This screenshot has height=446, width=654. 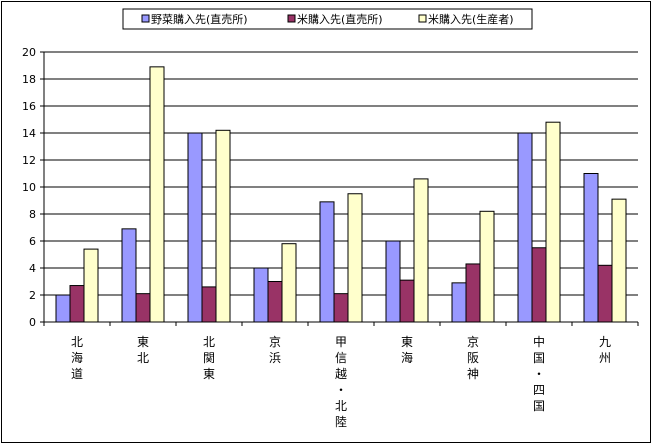 I want to click on y-tick-label: 20, so click(x=29, y=52).